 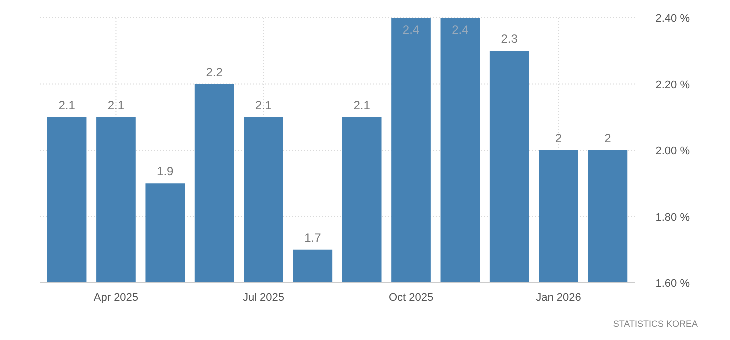 What do you see at coordinates (263, 298) in the screenshot?
I see `x-tick-label: Jul 2025` at bounding box center [263, 298].